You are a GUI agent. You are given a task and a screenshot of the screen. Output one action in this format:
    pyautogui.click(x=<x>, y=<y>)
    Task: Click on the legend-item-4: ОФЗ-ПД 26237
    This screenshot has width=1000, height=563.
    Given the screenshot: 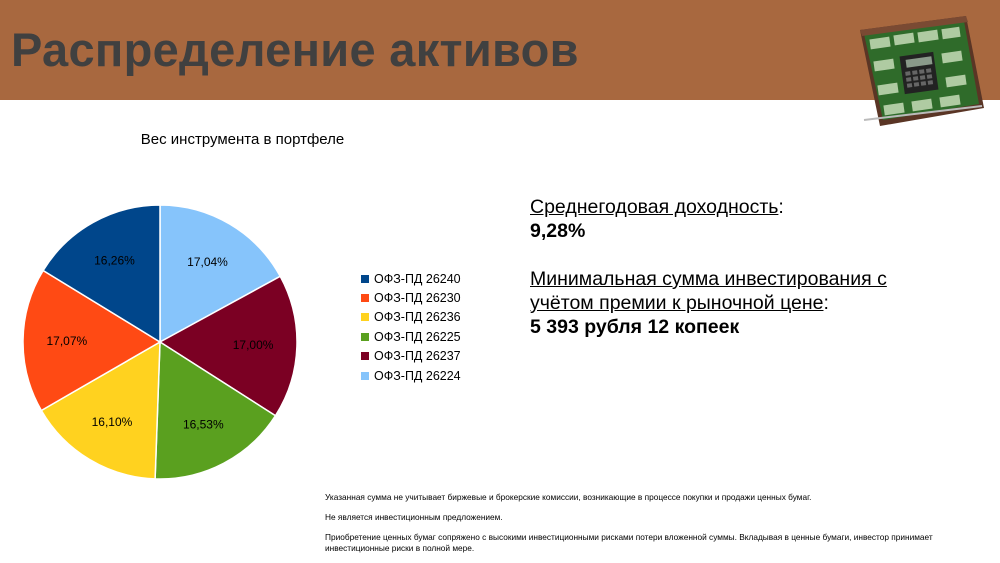 What is the action you would take?
    pyautogui.click(x=411, y=356)
    